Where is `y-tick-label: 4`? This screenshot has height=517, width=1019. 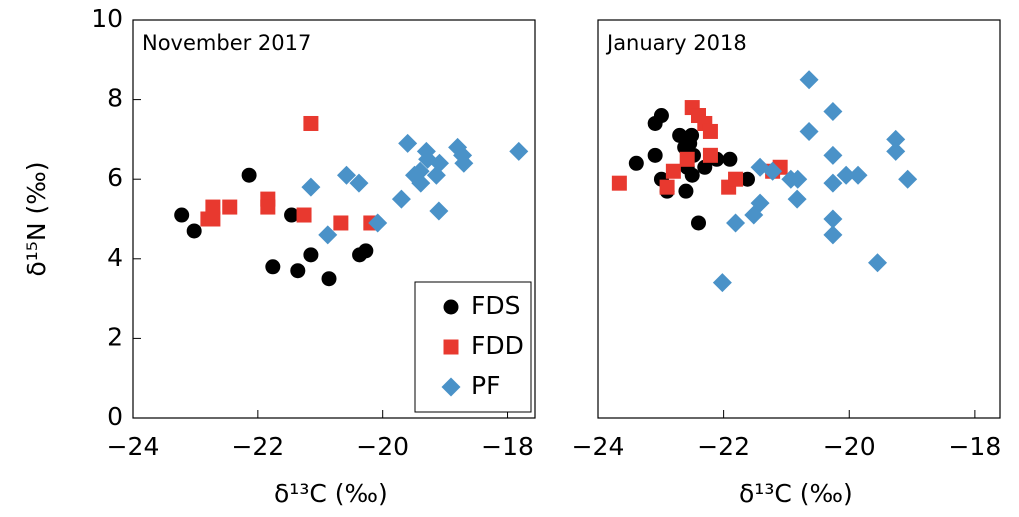 y-tick-label: 4 is located at coordinates (115, 257).